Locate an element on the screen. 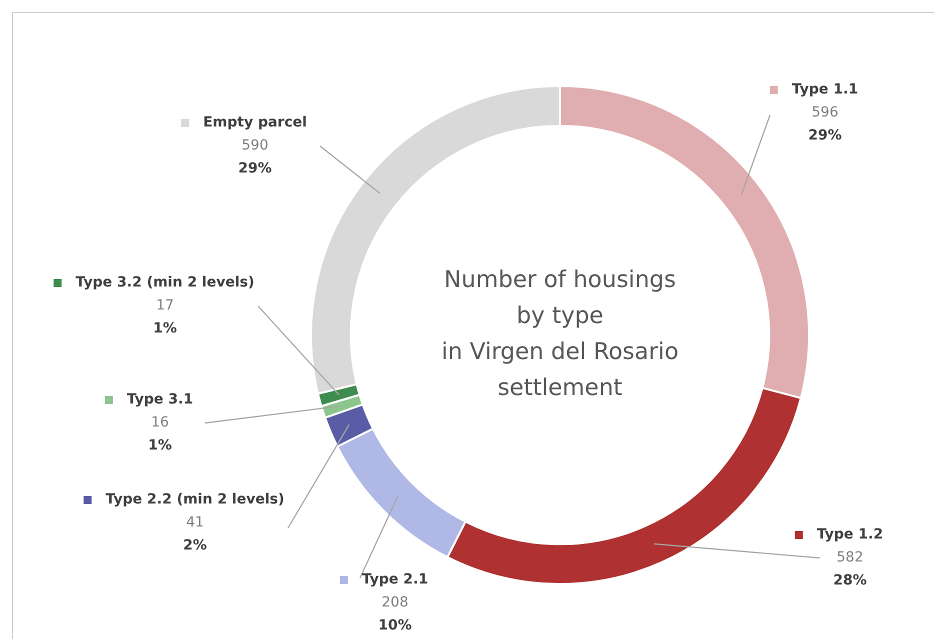  data-label: 590 29% is located at coordinates (255, 157).